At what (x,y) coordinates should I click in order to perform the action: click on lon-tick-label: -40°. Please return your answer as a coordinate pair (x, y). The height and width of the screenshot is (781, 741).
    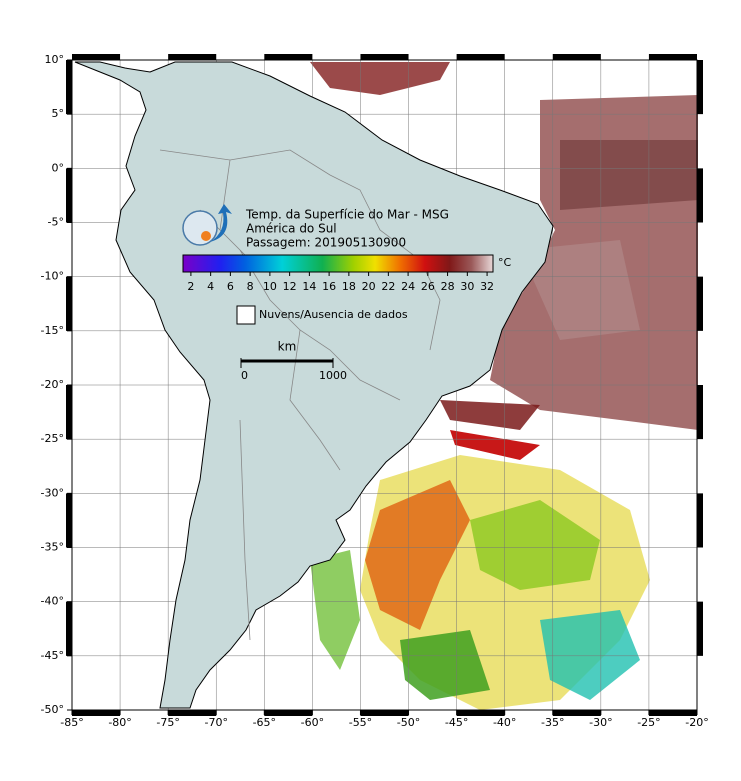
    Looking at the image, I should click on (504, 722).